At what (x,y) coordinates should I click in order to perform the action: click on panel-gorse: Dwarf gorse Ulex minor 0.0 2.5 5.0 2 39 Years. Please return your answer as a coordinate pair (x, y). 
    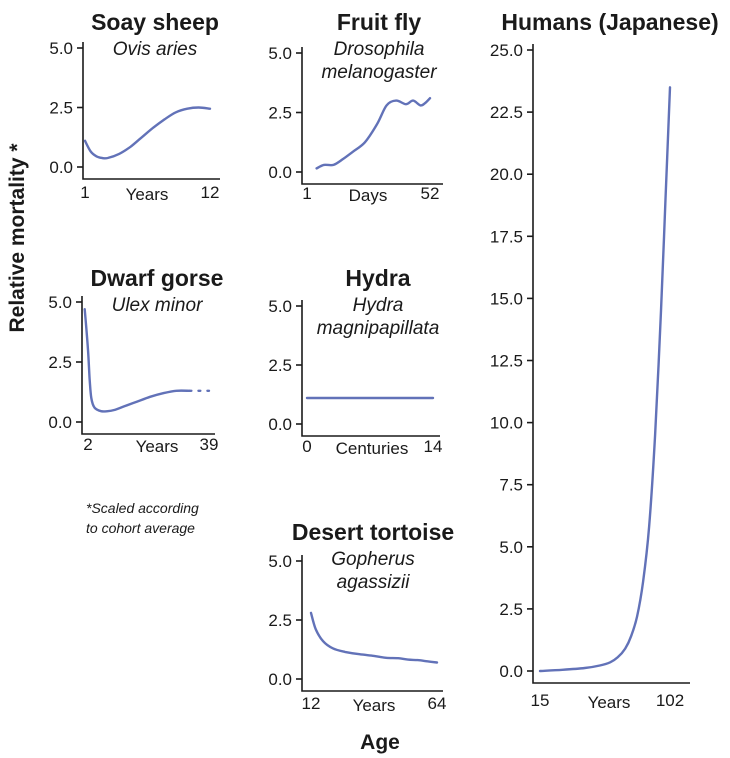
    Looking at the image, I should click on (135, 360).